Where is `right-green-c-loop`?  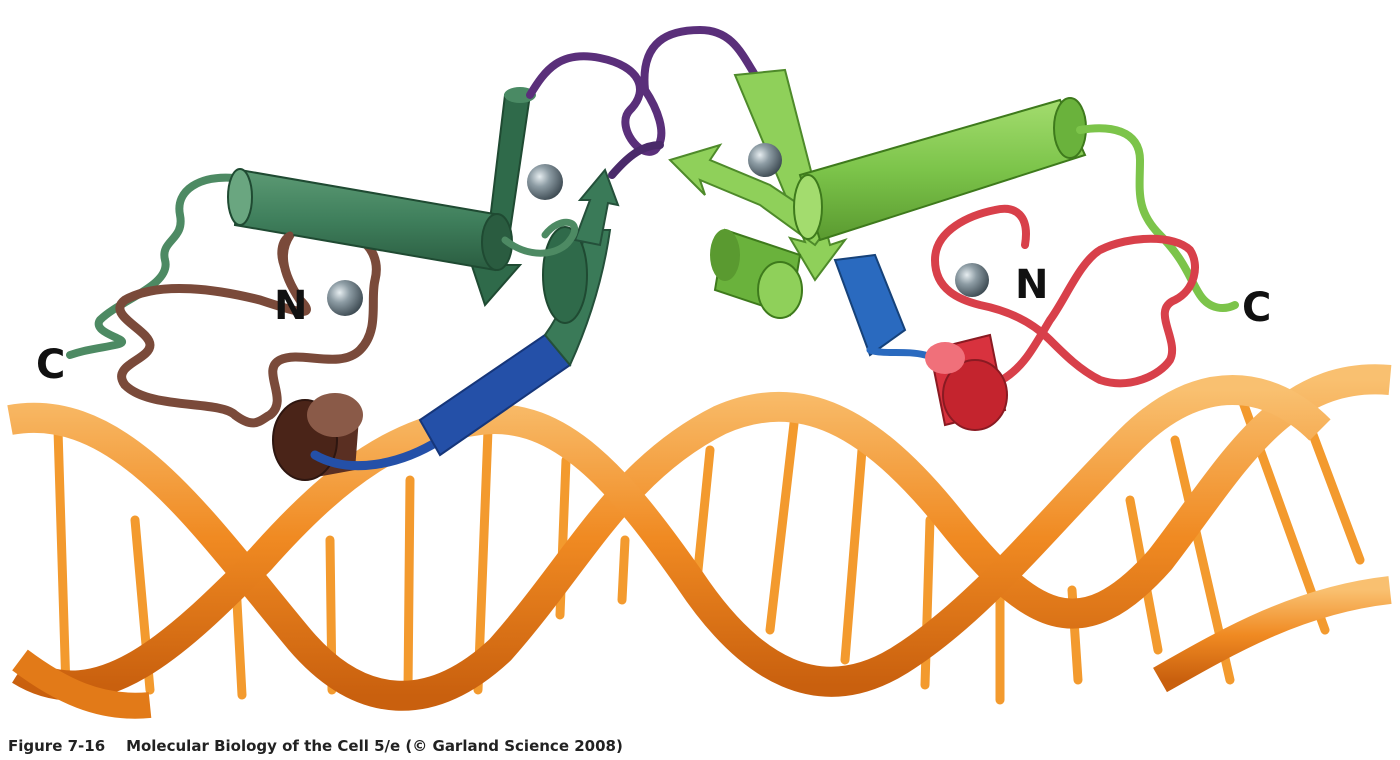
right-green-c-loop is located at coordinates (1157, 218).